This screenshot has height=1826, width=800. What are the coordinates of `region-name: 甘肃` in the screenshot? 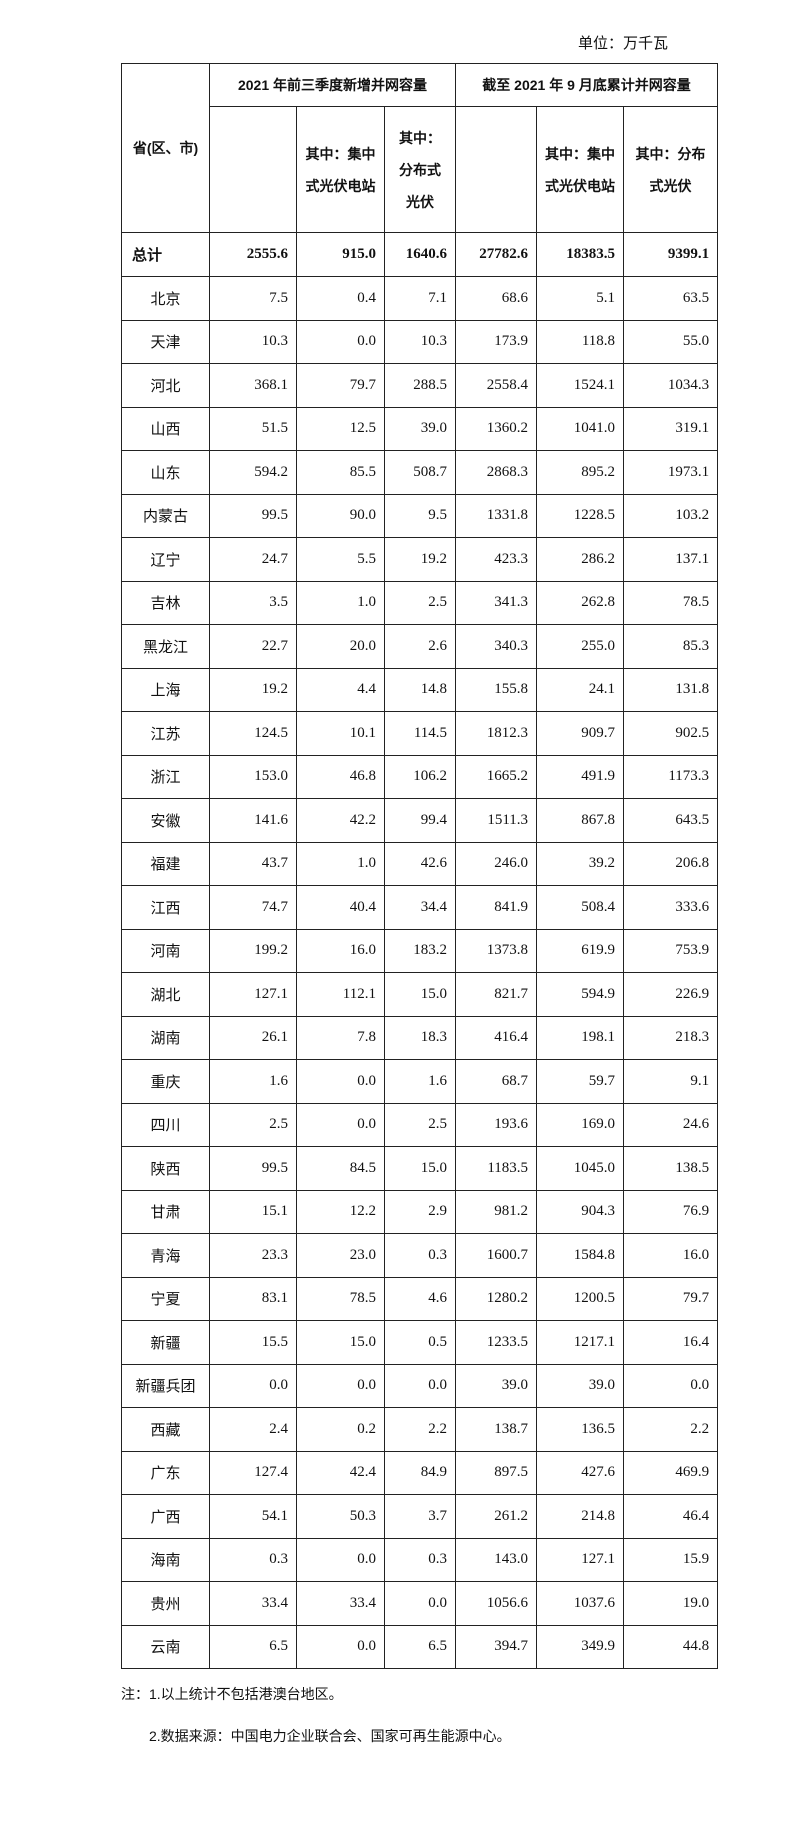 It's located at (165, 1211).